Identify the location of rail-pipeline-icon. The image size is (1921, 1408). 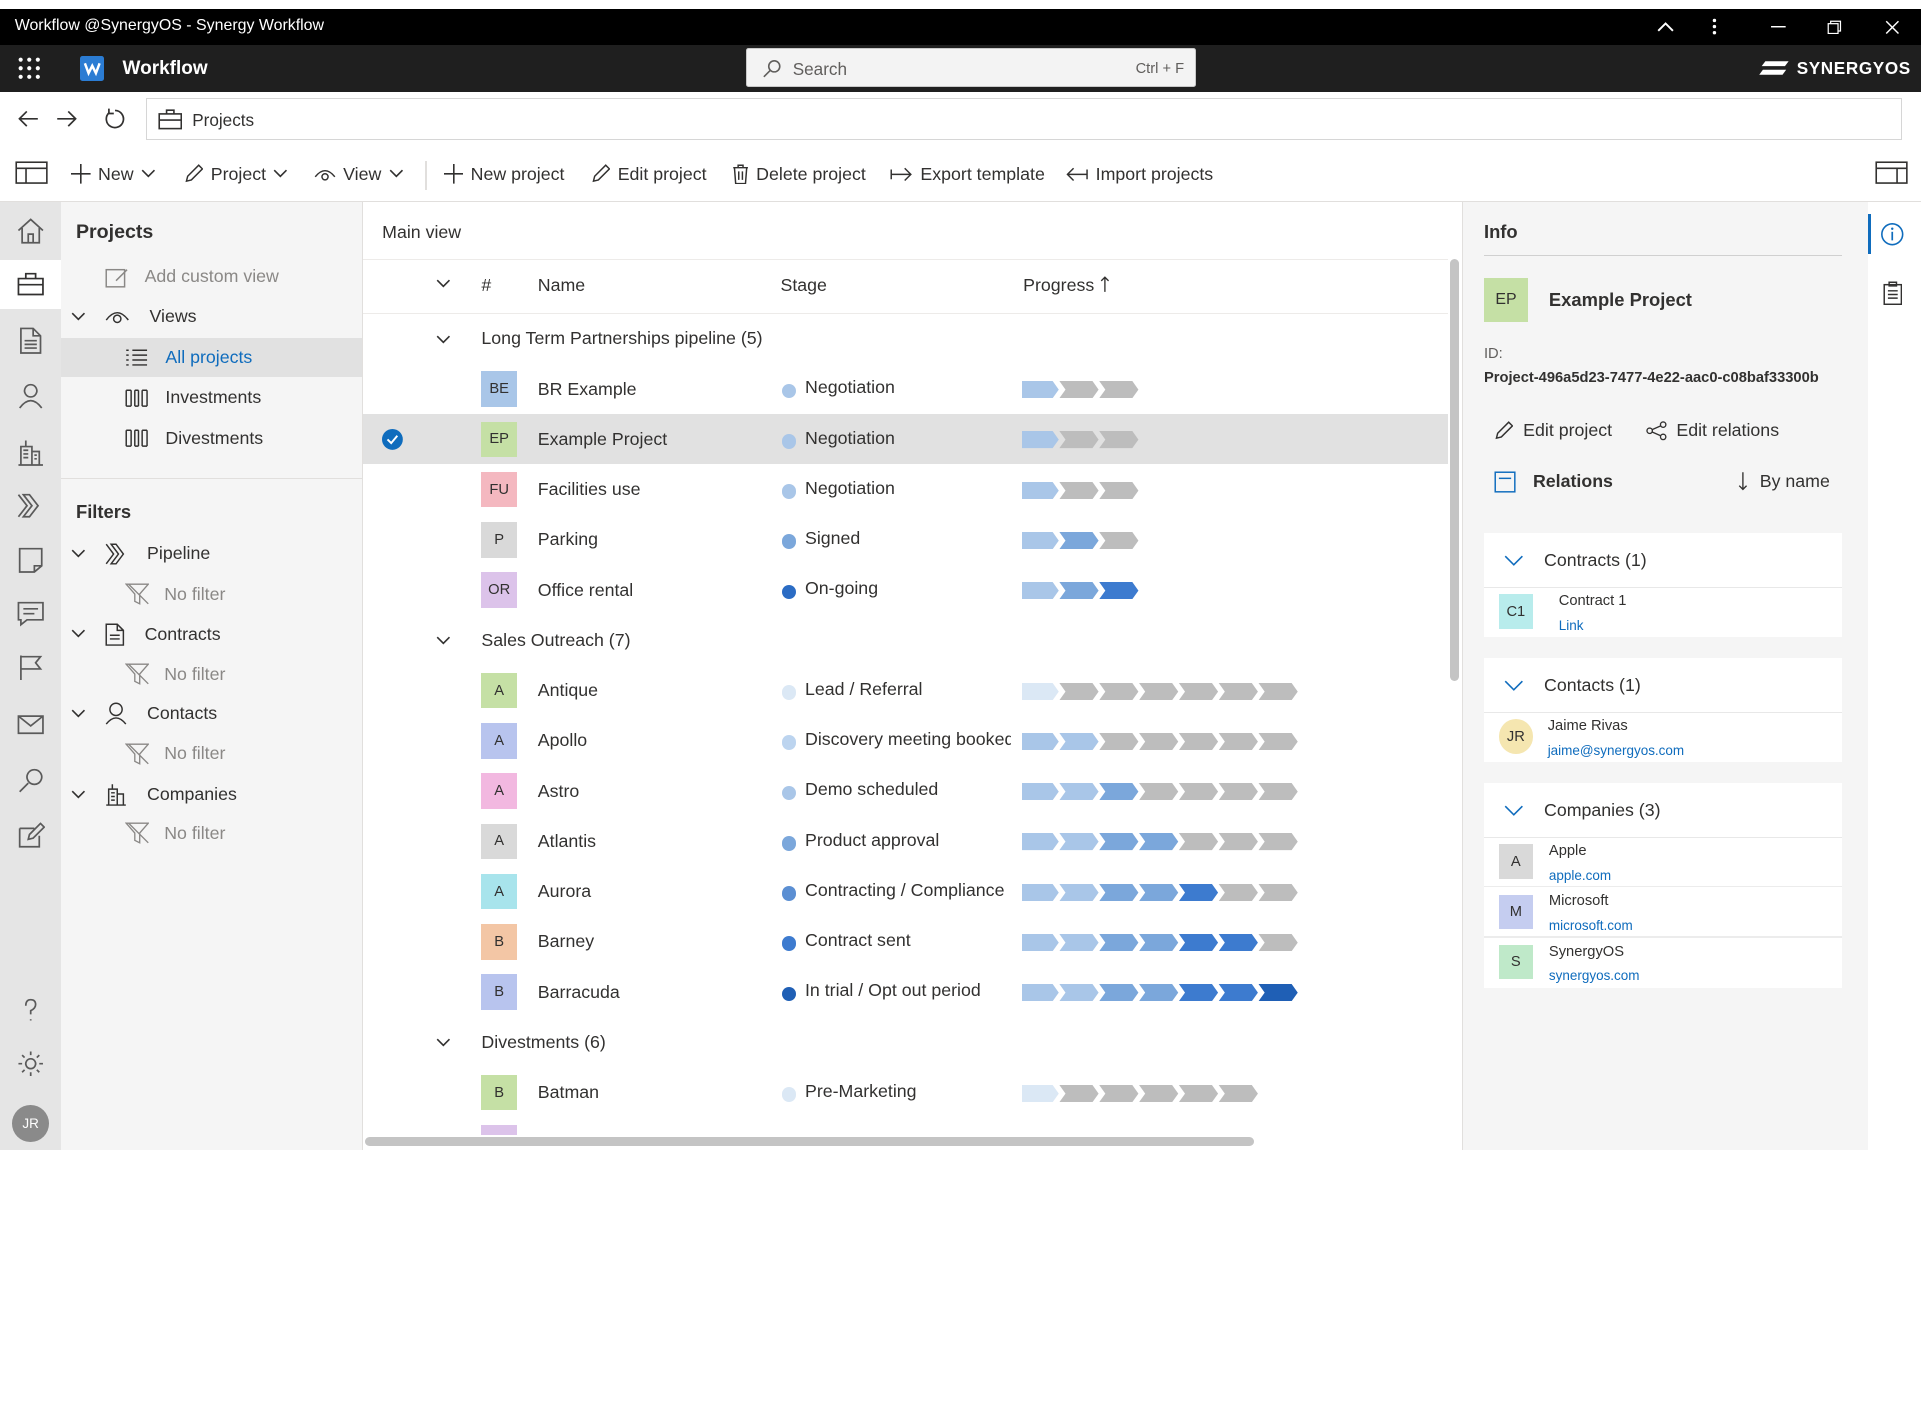
(30, 506).